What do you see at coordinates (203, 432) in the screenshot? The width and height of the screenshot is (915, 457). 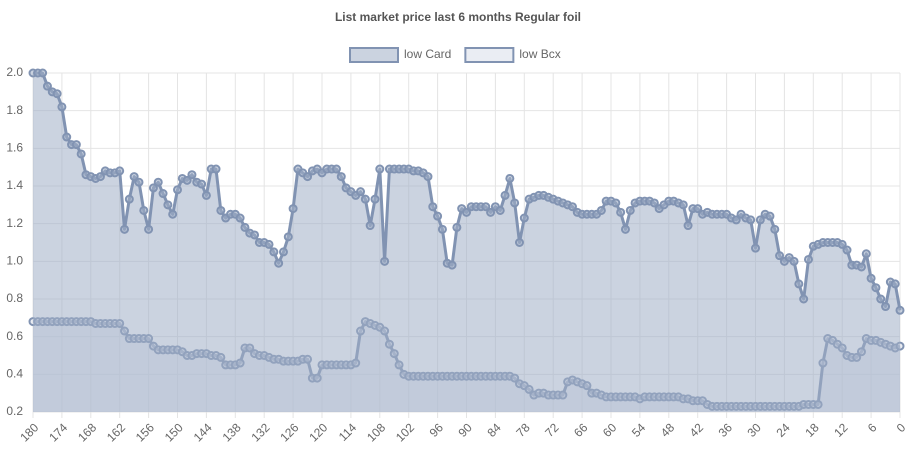 I see `x-tick-label: 144` at bounding box center [203, 432].